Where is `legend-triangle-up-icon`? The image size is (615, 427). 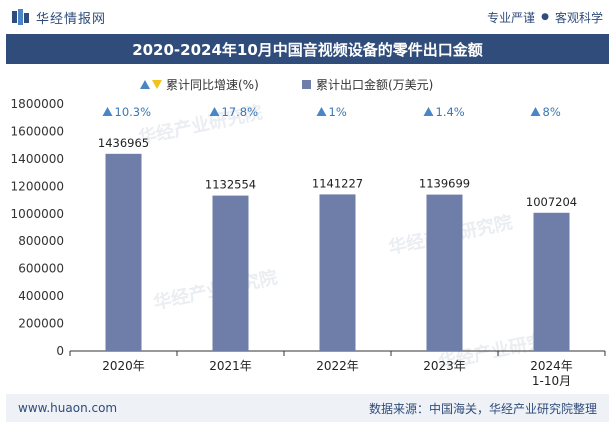 legend-triangle-up-icon is located at coordinates (145, 84).